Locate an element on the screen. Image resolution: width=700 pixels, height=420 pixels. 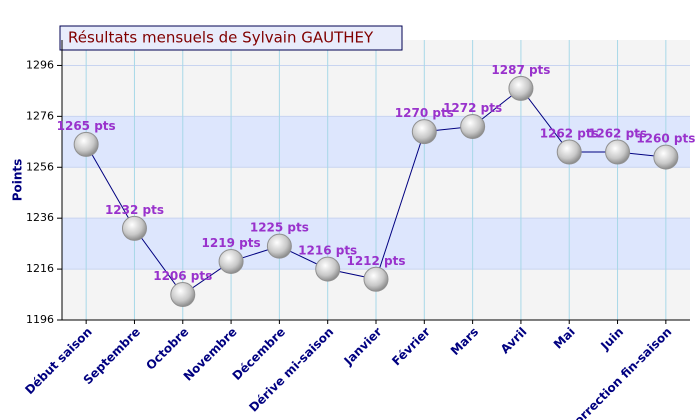
x-tick-label: Janvier is located at coordinates (363, 347).